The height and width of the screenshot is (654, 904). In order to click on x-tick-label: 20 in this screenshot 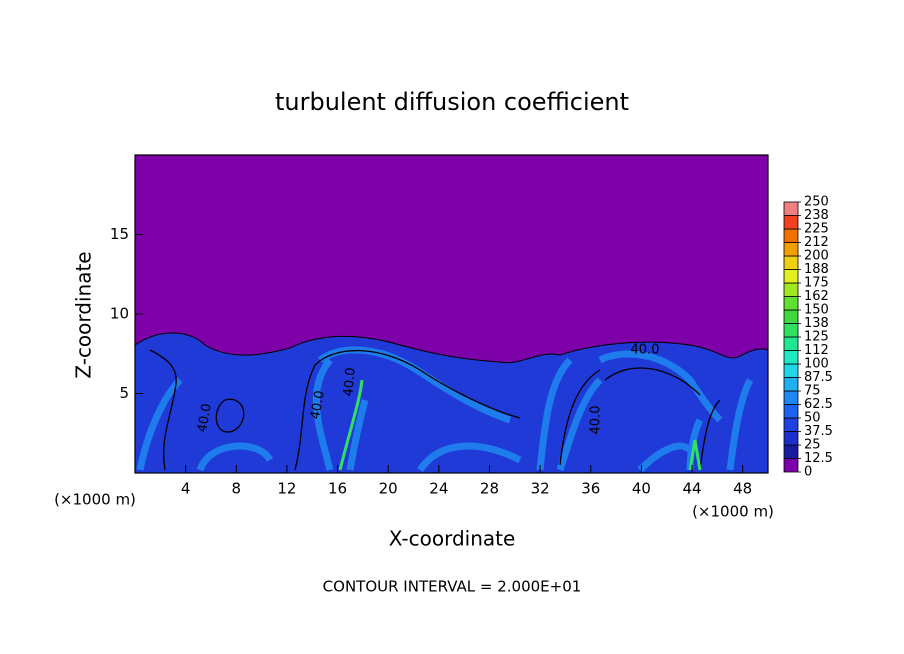, I will do `click(388, 489)`.